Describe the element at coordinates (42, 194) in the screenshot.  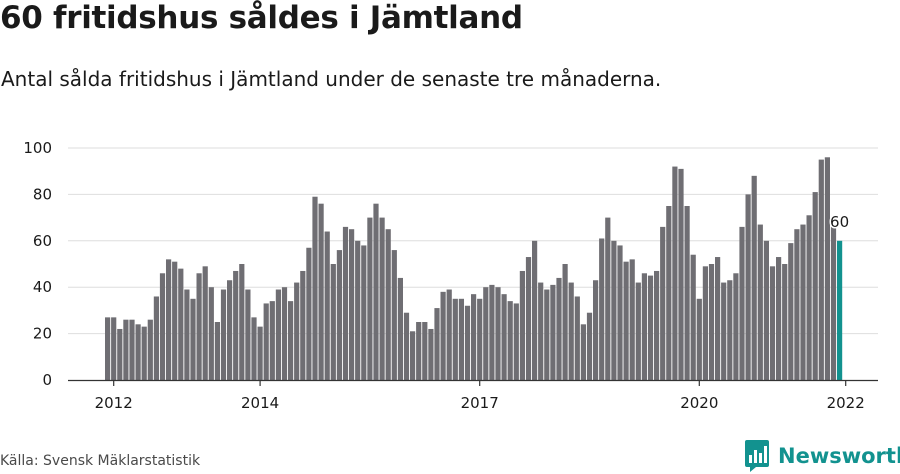
I see `y-tick-label: 80` at that location.